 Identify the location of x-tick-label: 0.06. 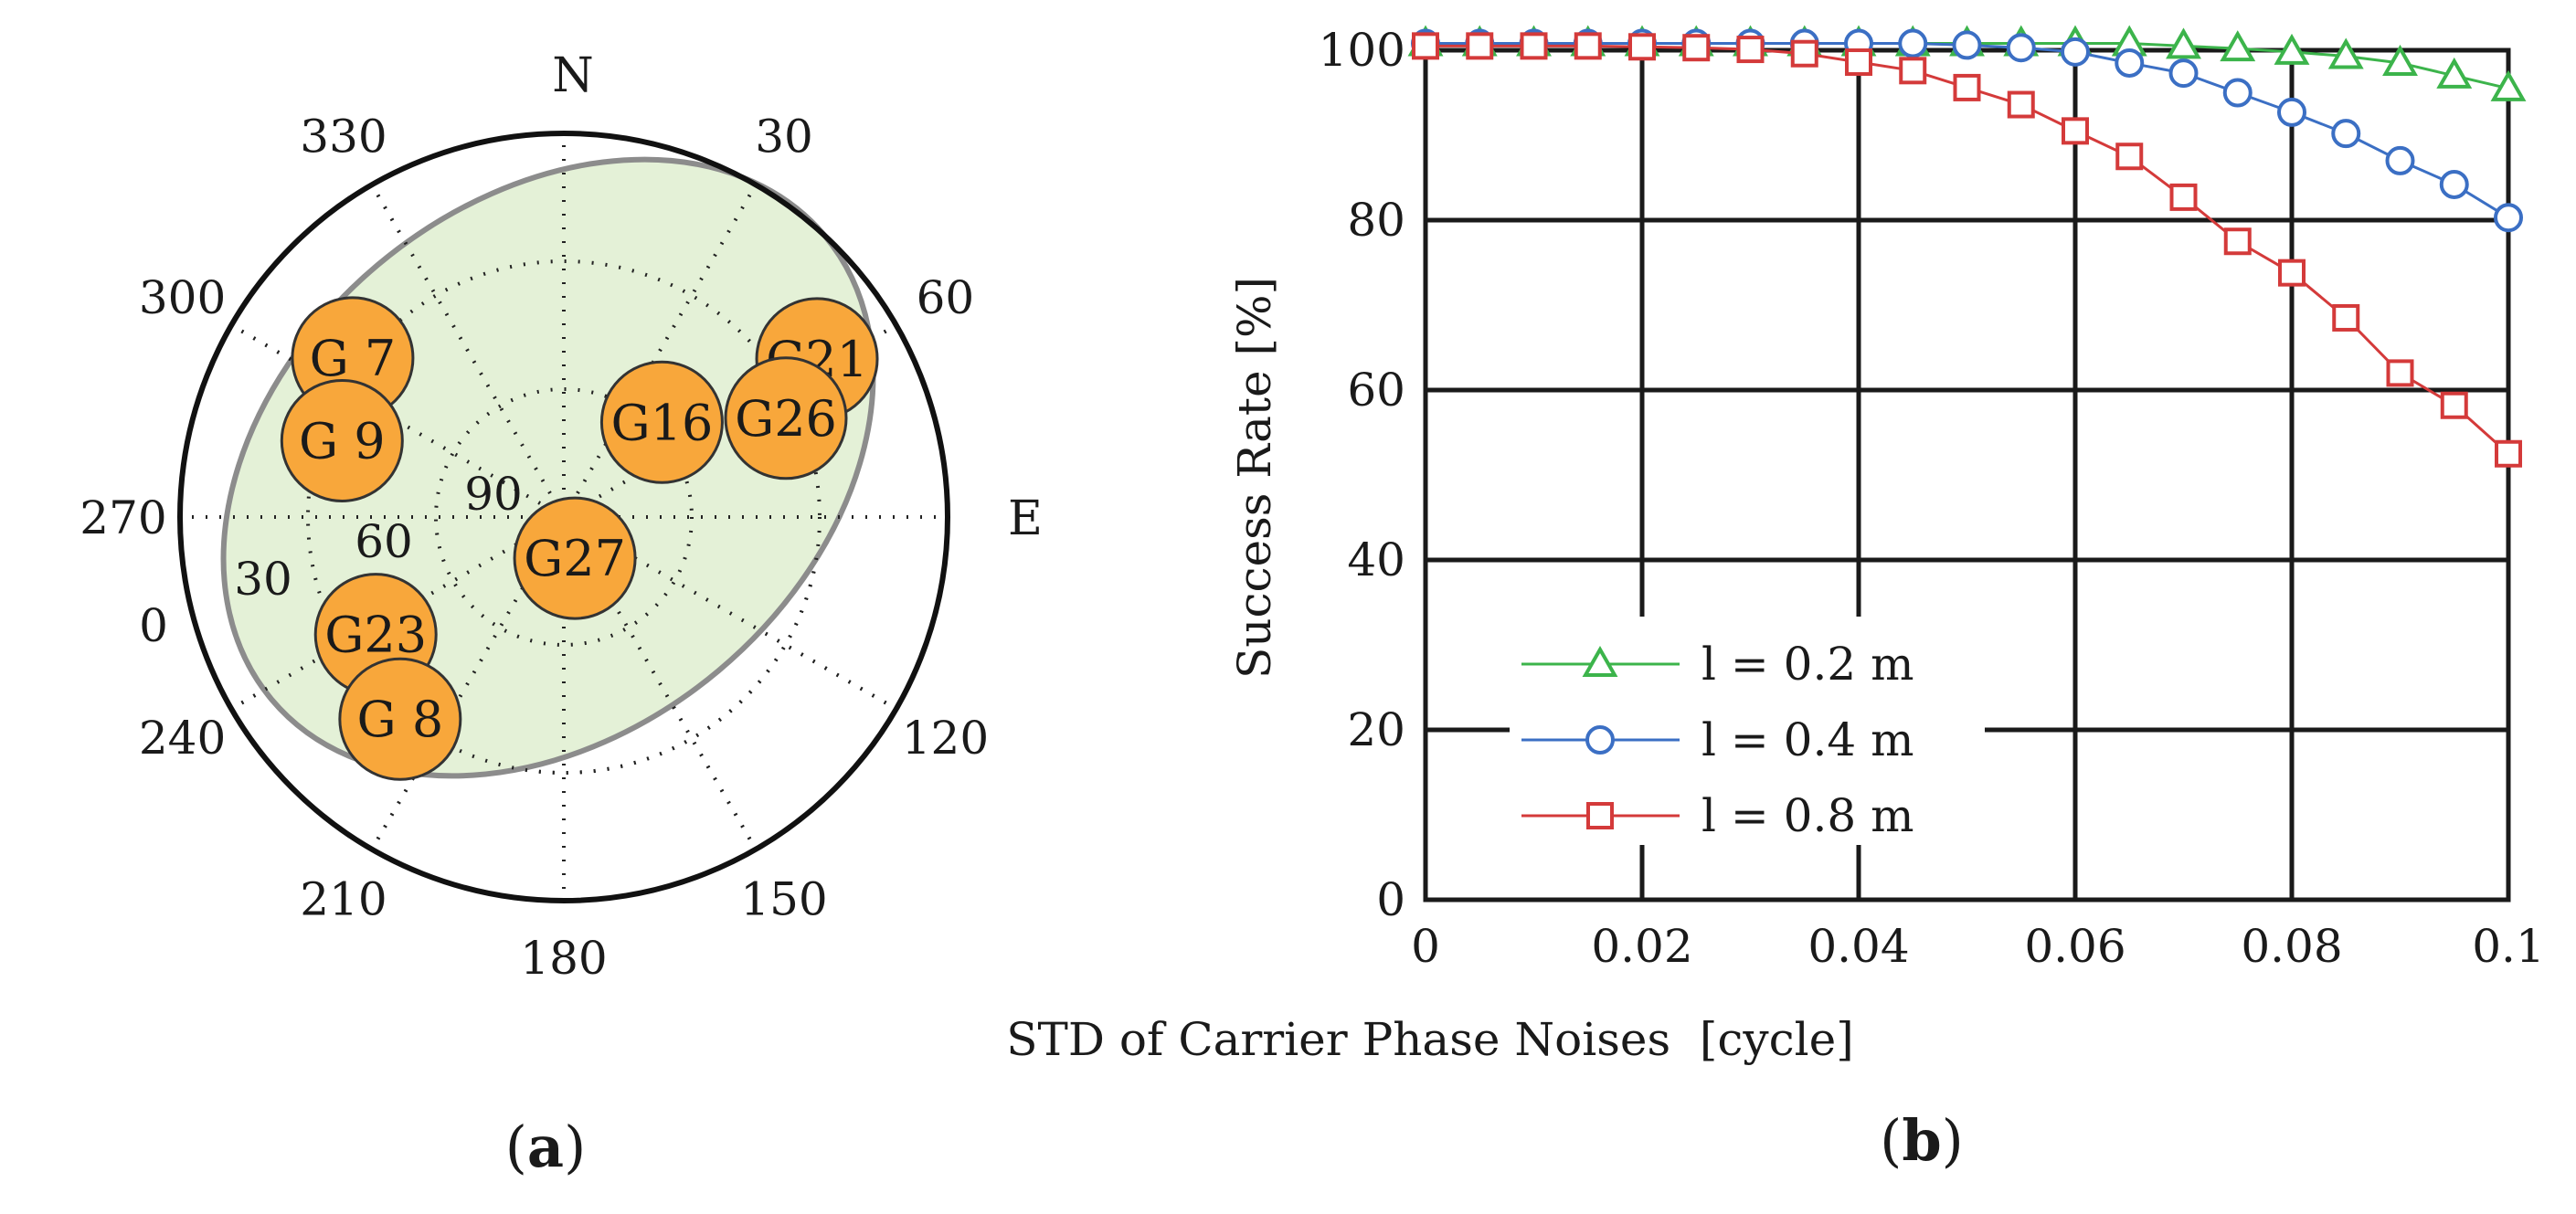
(2074, 946).